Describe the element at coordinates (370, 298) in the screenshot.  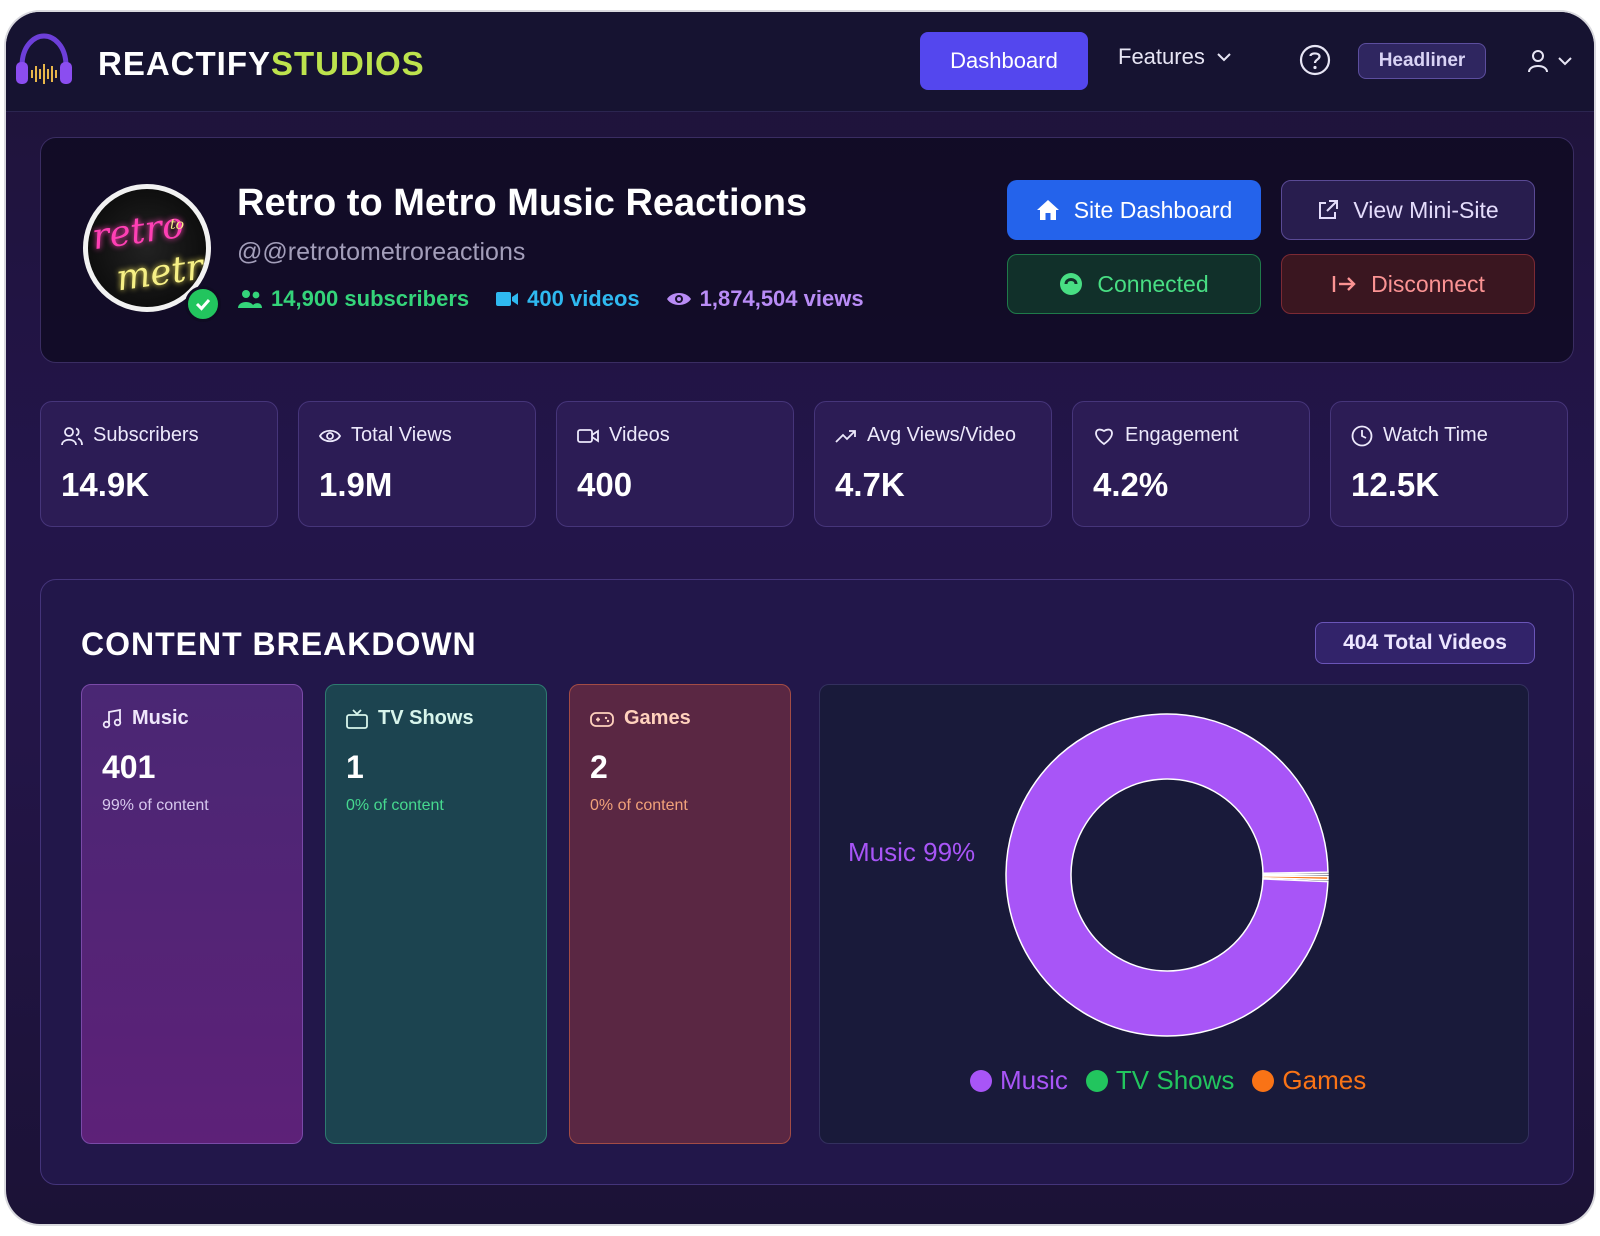
I see `subscribers-text: 14,900 subscribers` at that location.